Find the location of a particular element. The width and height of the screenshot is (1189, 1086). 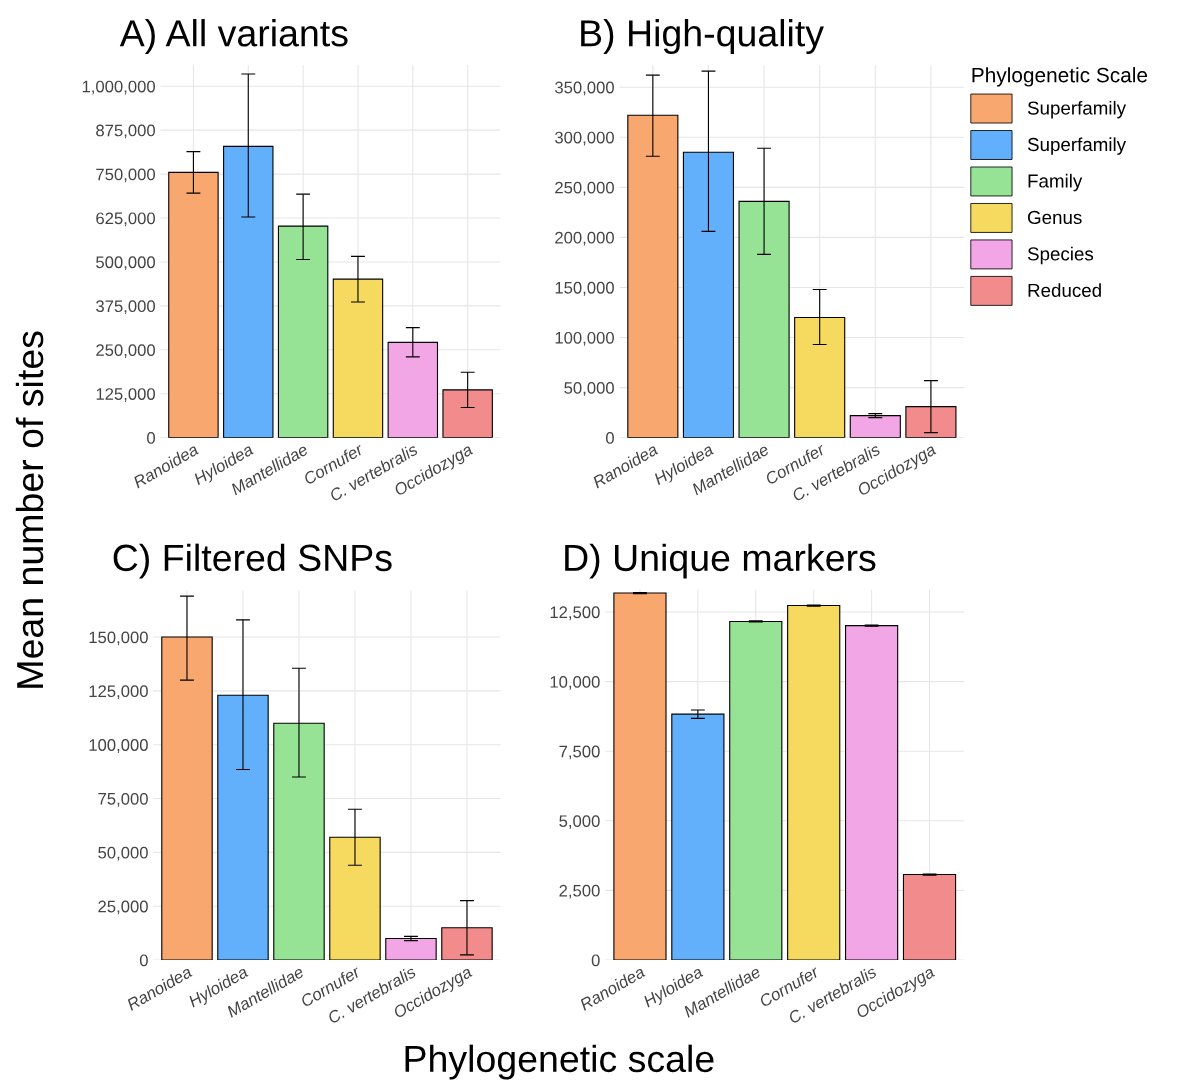

y-tick-label: 10,000 is located at coordinates (575, 682).